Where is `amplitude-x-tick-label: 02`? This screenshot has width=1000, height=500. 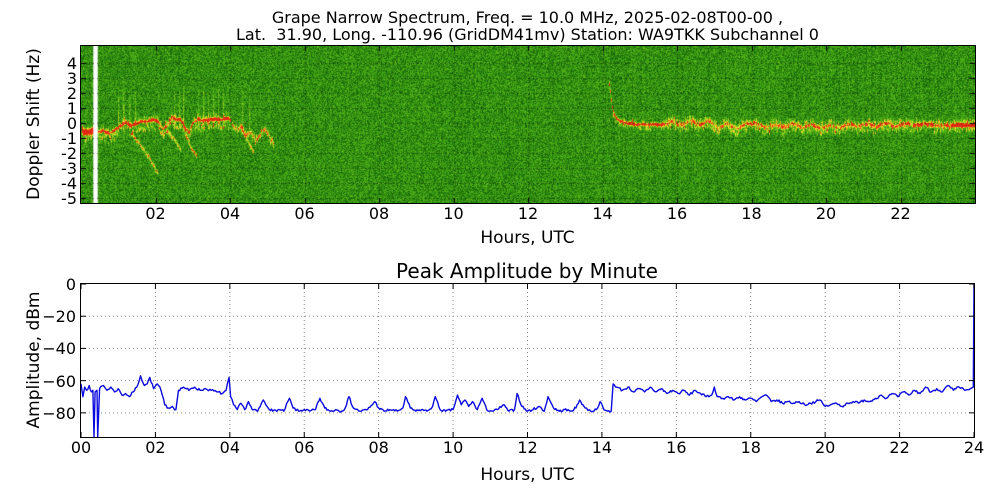
amplitude-x-tick-label: 02 is located at coordinates (155, 447).